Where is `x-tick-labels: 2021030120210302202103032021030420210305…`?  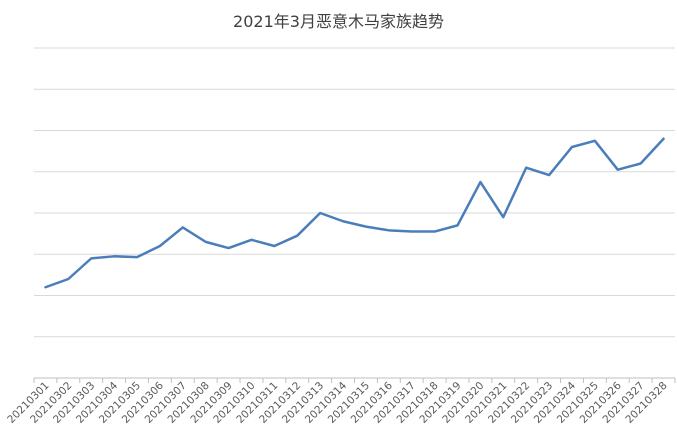 x-tick-labels: 2021030120210302202103032021030420210305… is located at coordinates (337, 402).